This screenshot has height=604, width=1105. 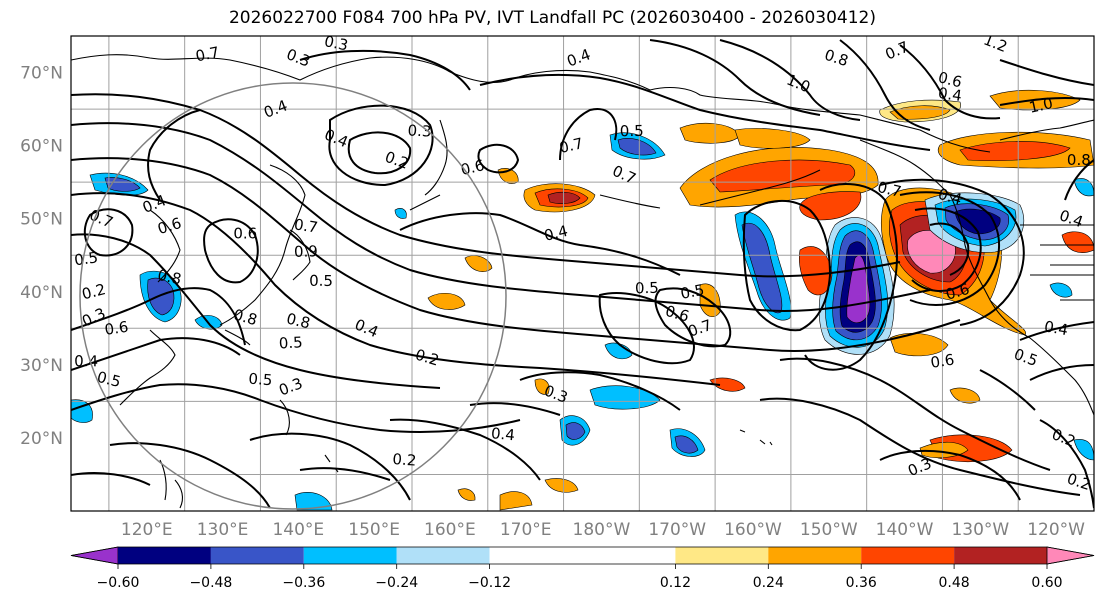 I want to click on lon-tick-label: 170°W, so click(x=677, y=530).